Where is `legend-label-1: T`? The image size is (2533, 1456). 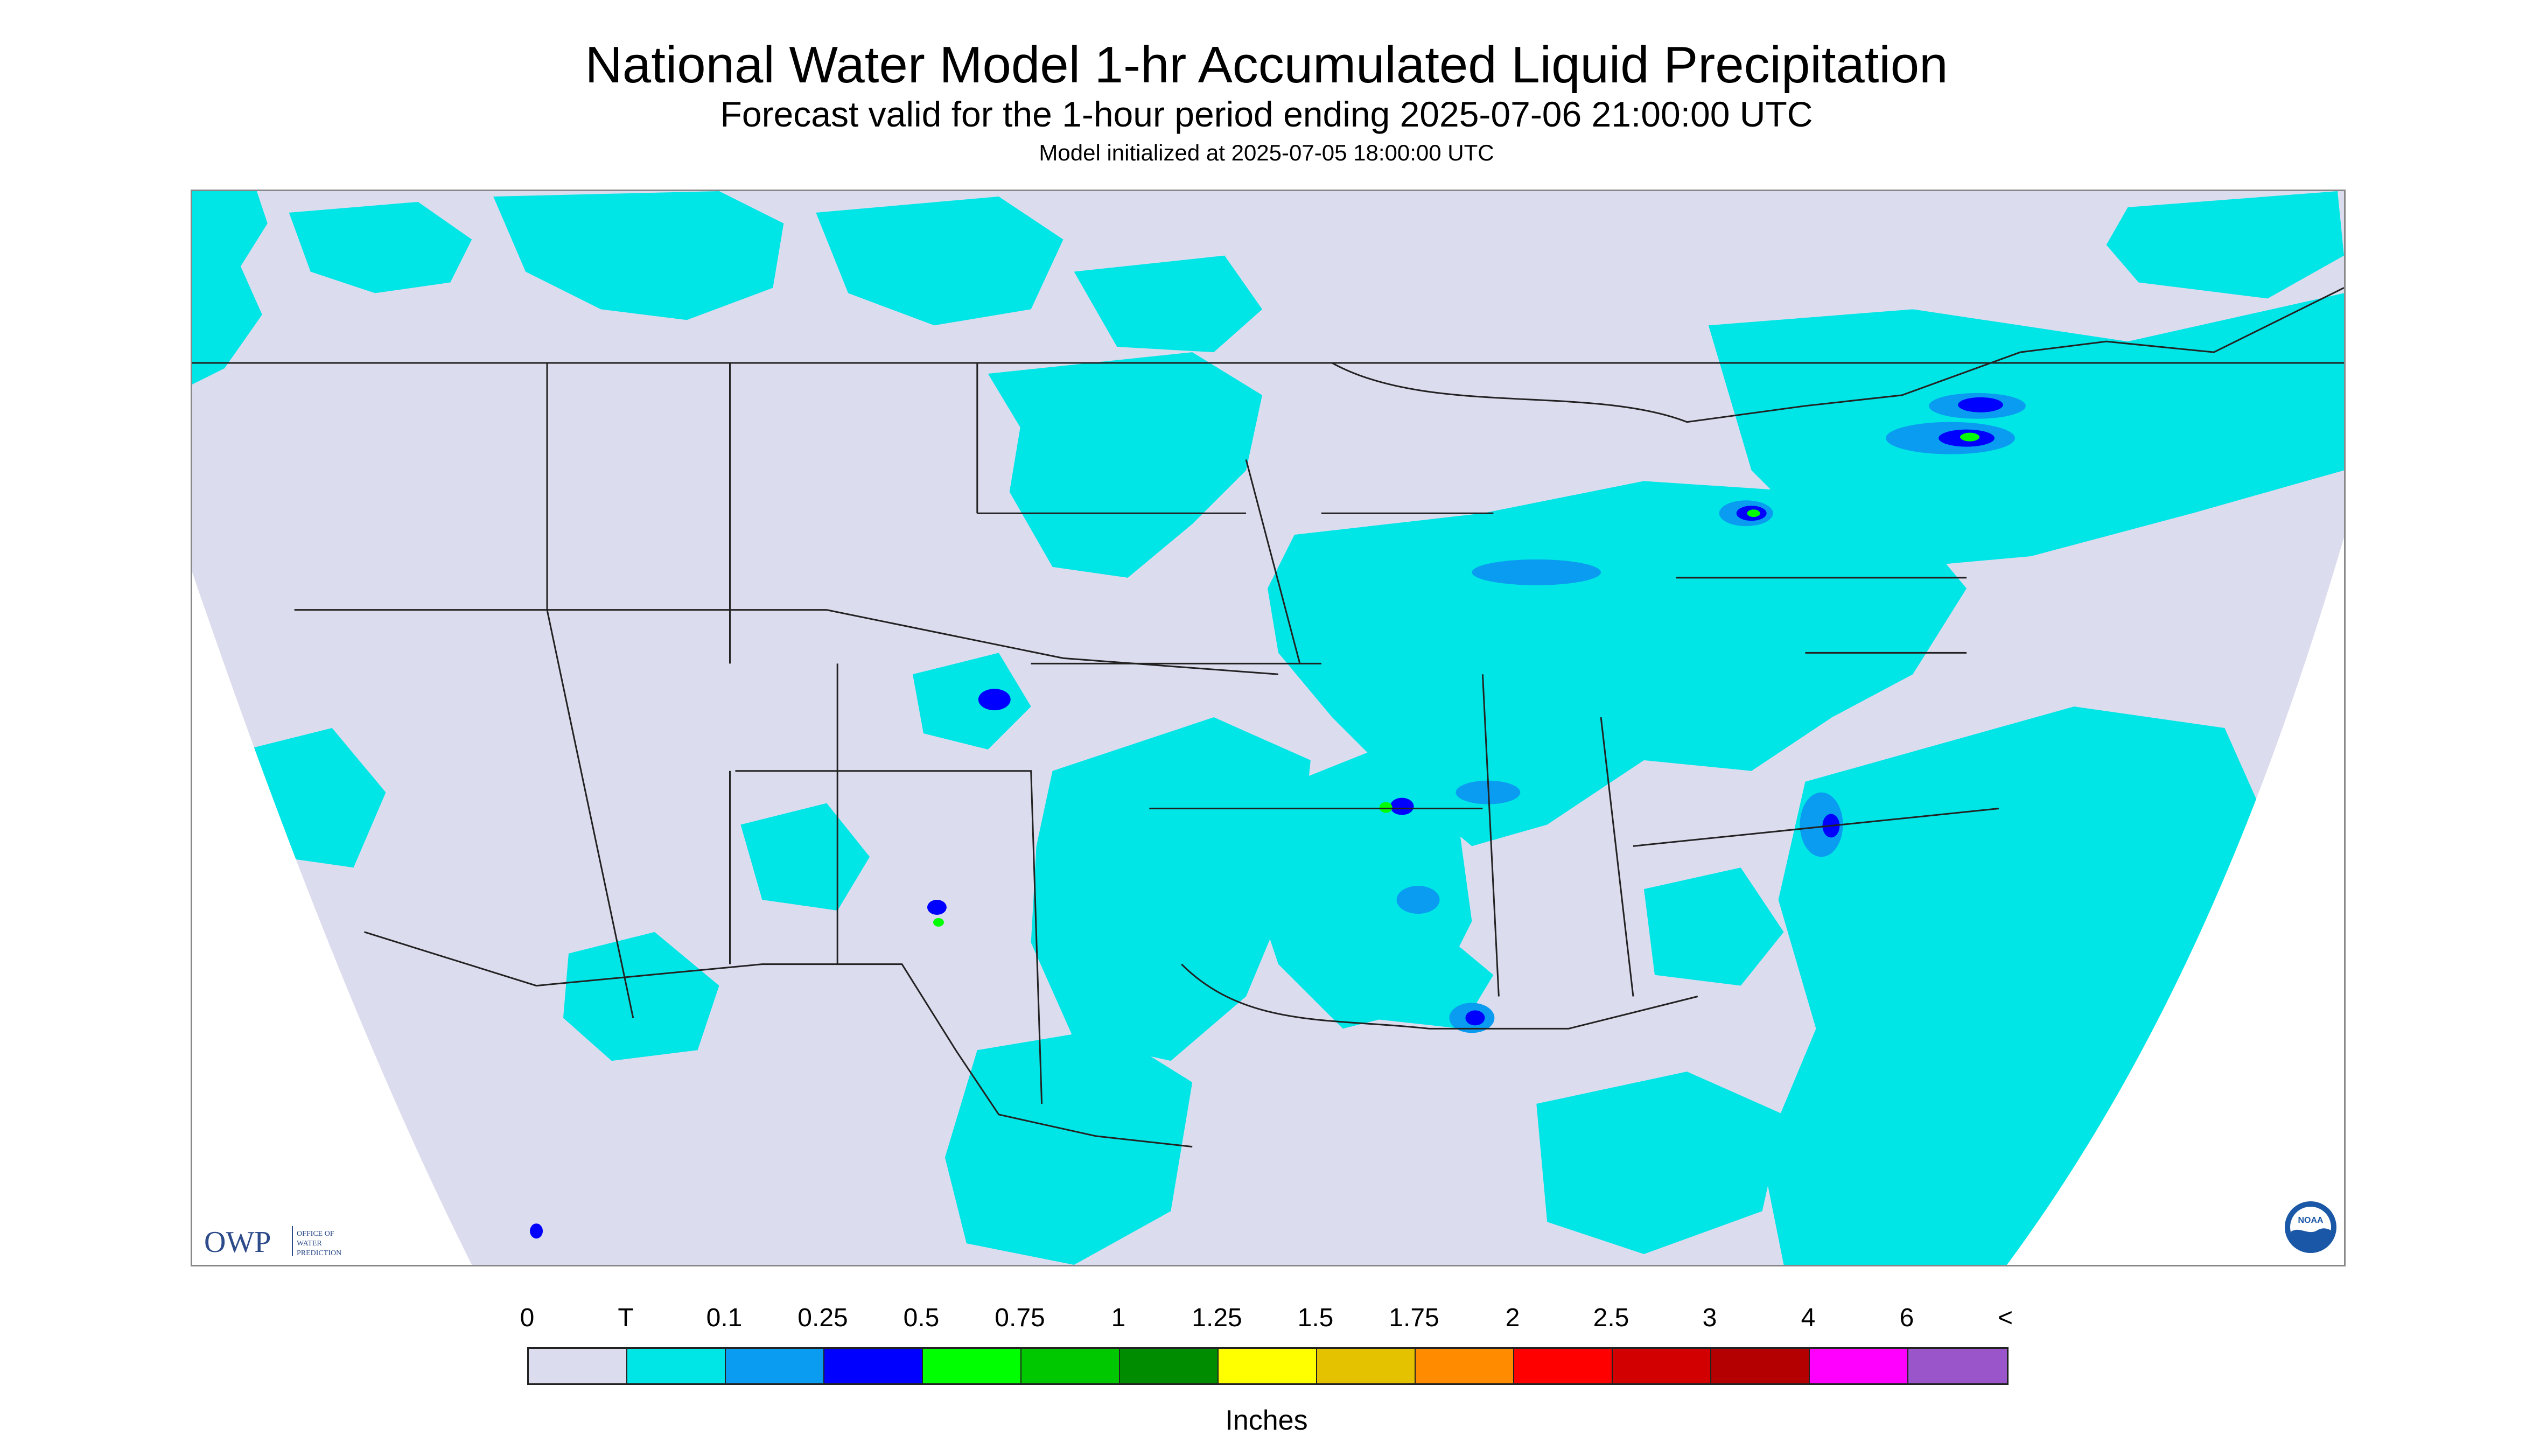
legend-label-1: T is located at coordinates (626, 1318).